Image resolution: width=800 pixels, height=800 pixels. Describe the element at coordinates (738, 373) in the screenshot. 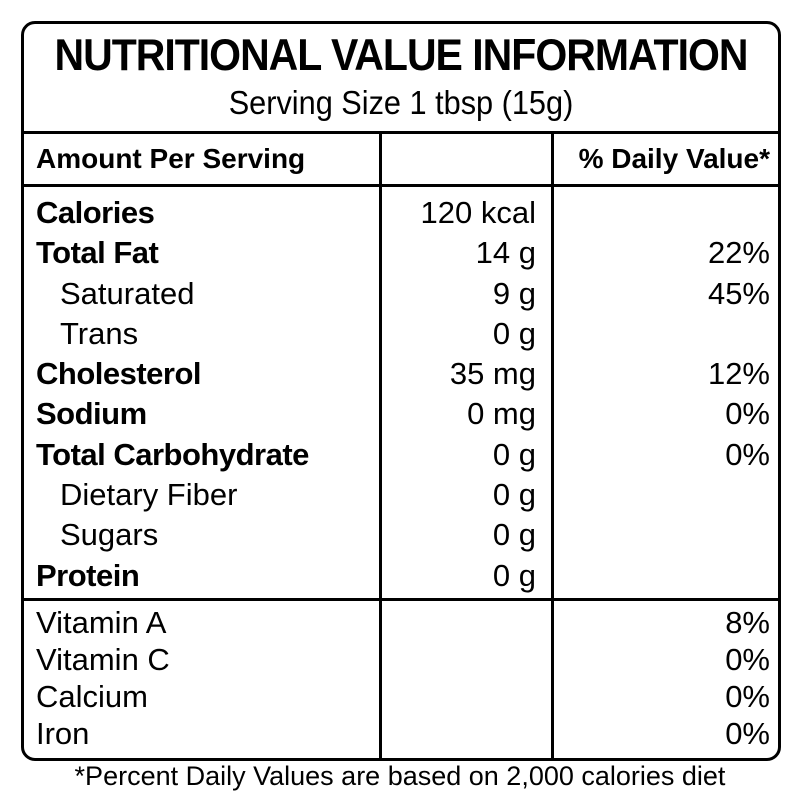

I see `nutrient-dv: 12%` at that location.